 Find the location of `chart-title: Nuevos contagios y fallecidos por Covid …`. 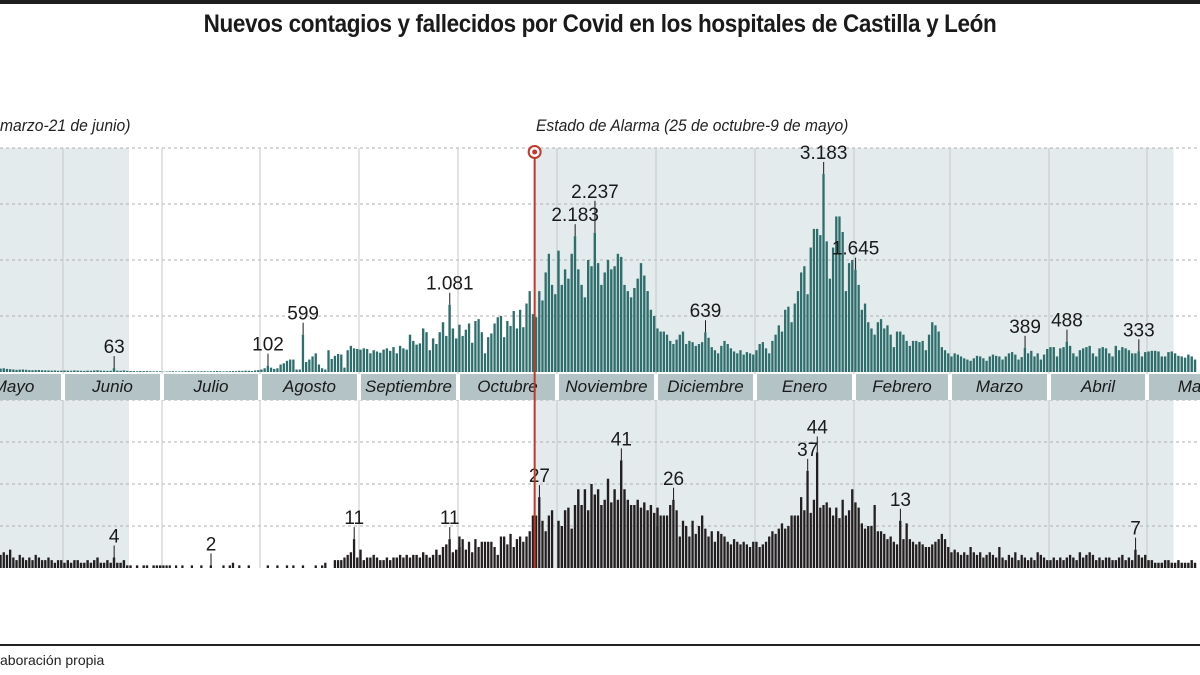

chart-title: Nuevos contagios y fallecidos por Covid … is located at coordinates (600, 24).